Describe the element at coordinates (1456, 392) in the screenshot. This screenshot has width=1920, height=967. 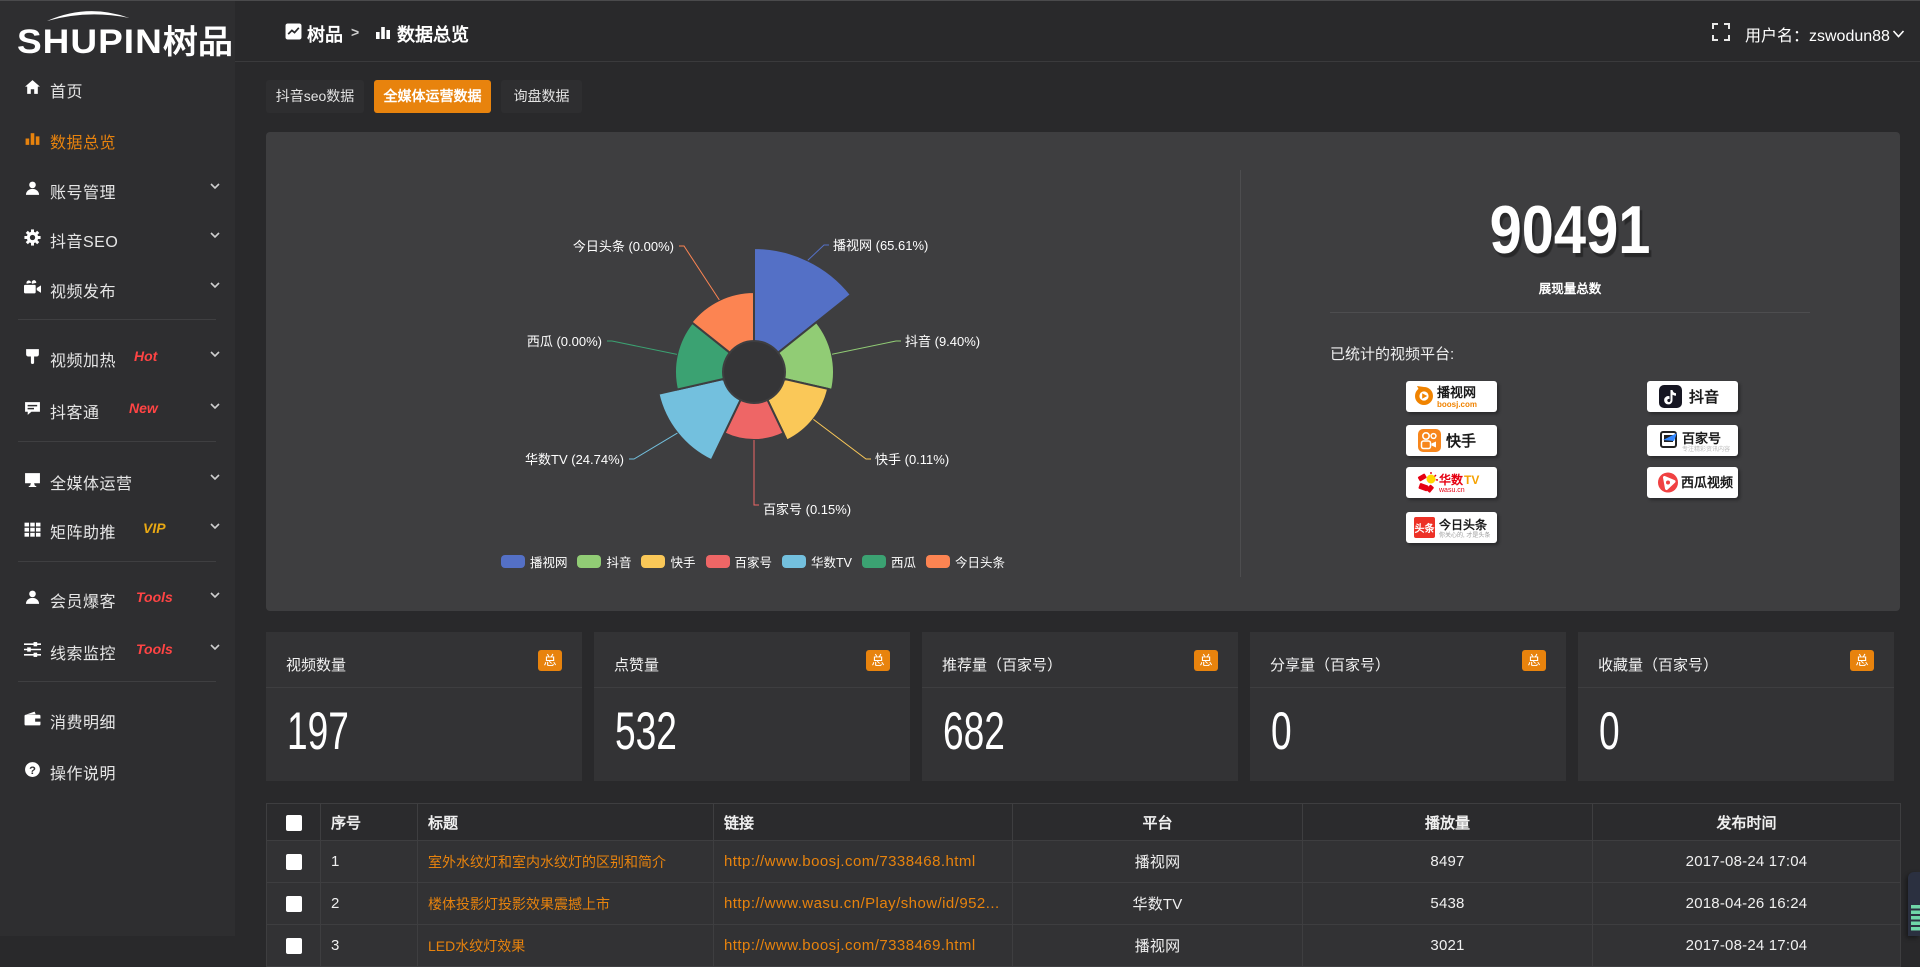
I see `svg-text: 播视网` at that location.